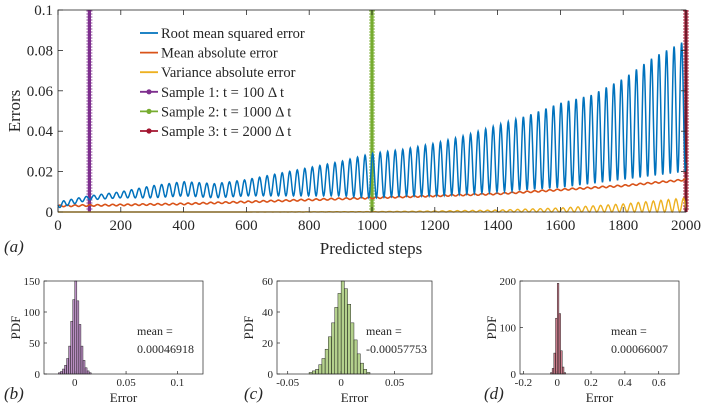  Describe the element at coordinates (623, 226) in the screenshot. I see `x-tick-label: 1800` at that location.